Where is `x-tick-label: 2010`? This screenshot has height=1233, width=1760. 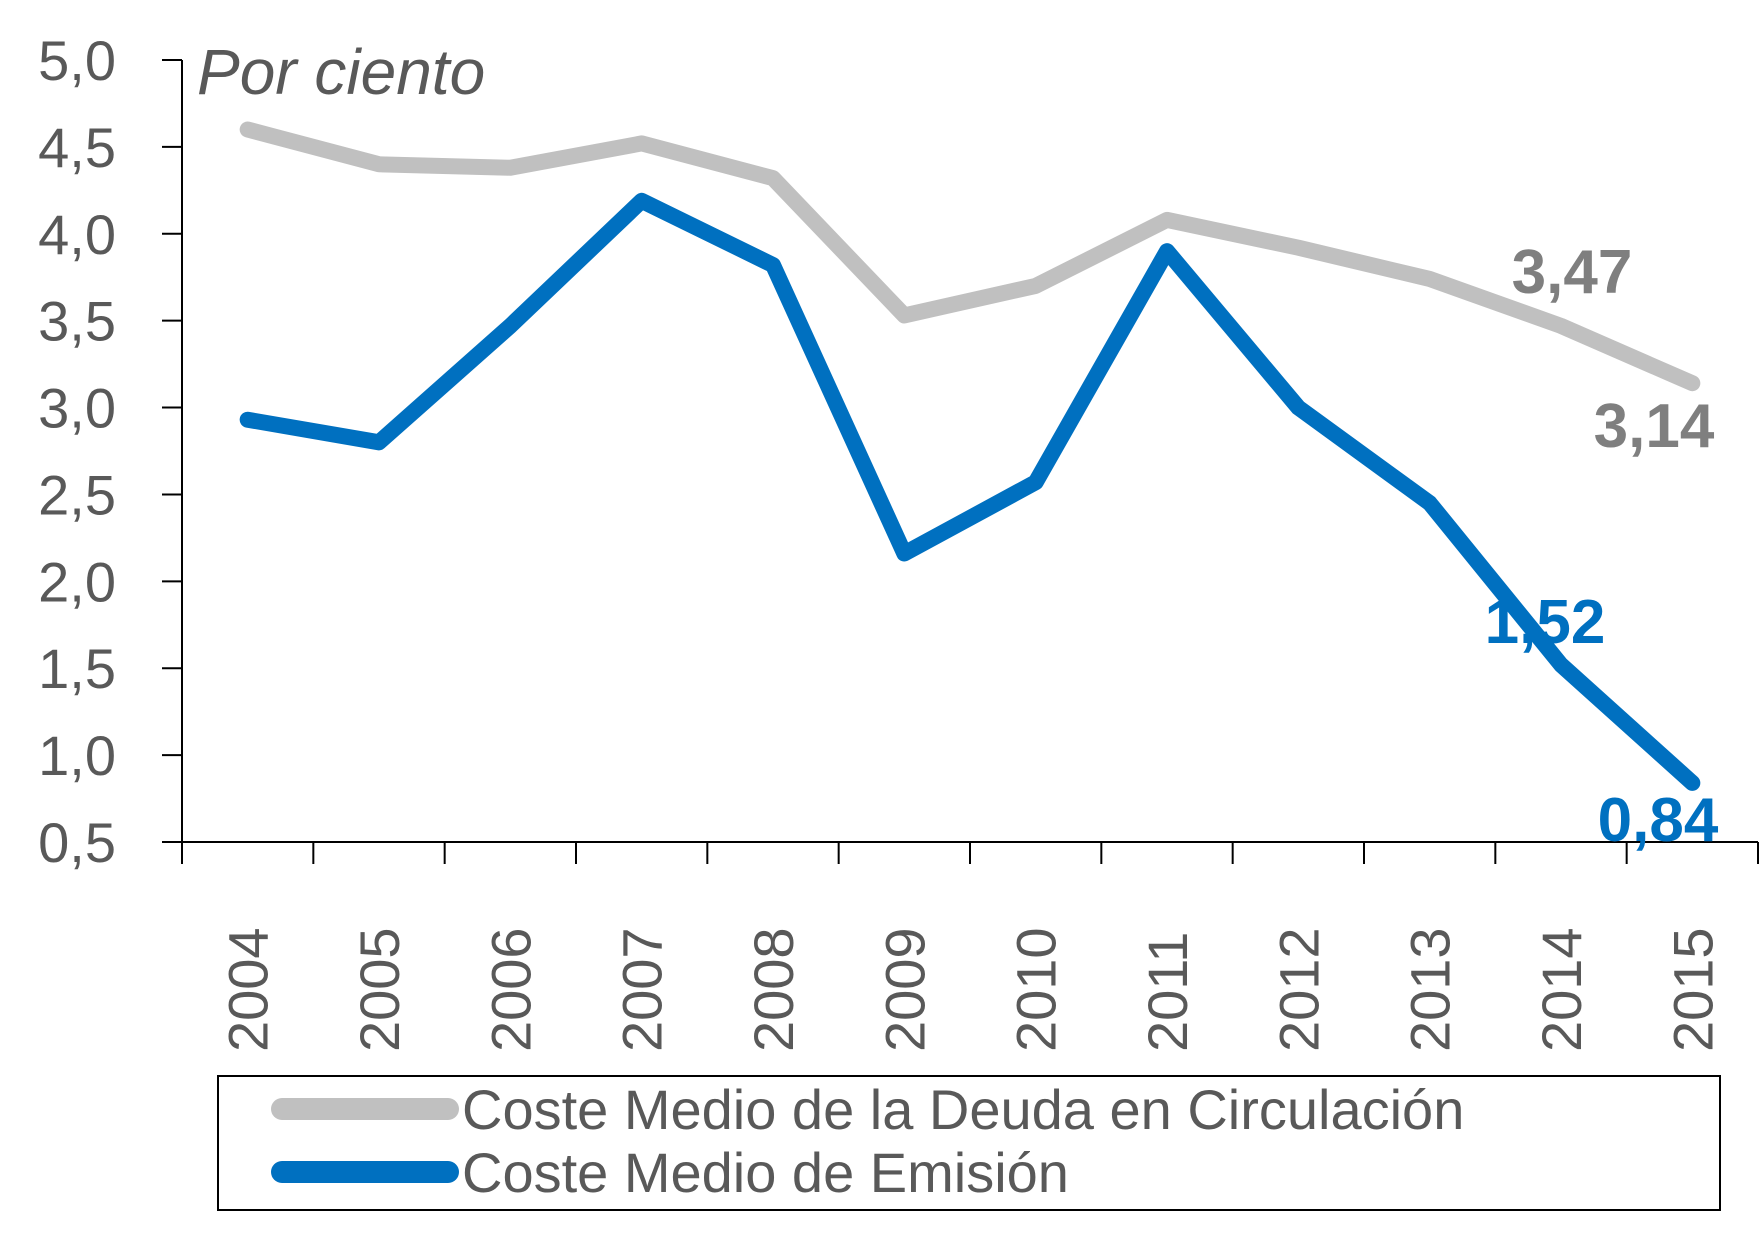 x-tick-label: 2010 is located at coordinates (1036, 989).